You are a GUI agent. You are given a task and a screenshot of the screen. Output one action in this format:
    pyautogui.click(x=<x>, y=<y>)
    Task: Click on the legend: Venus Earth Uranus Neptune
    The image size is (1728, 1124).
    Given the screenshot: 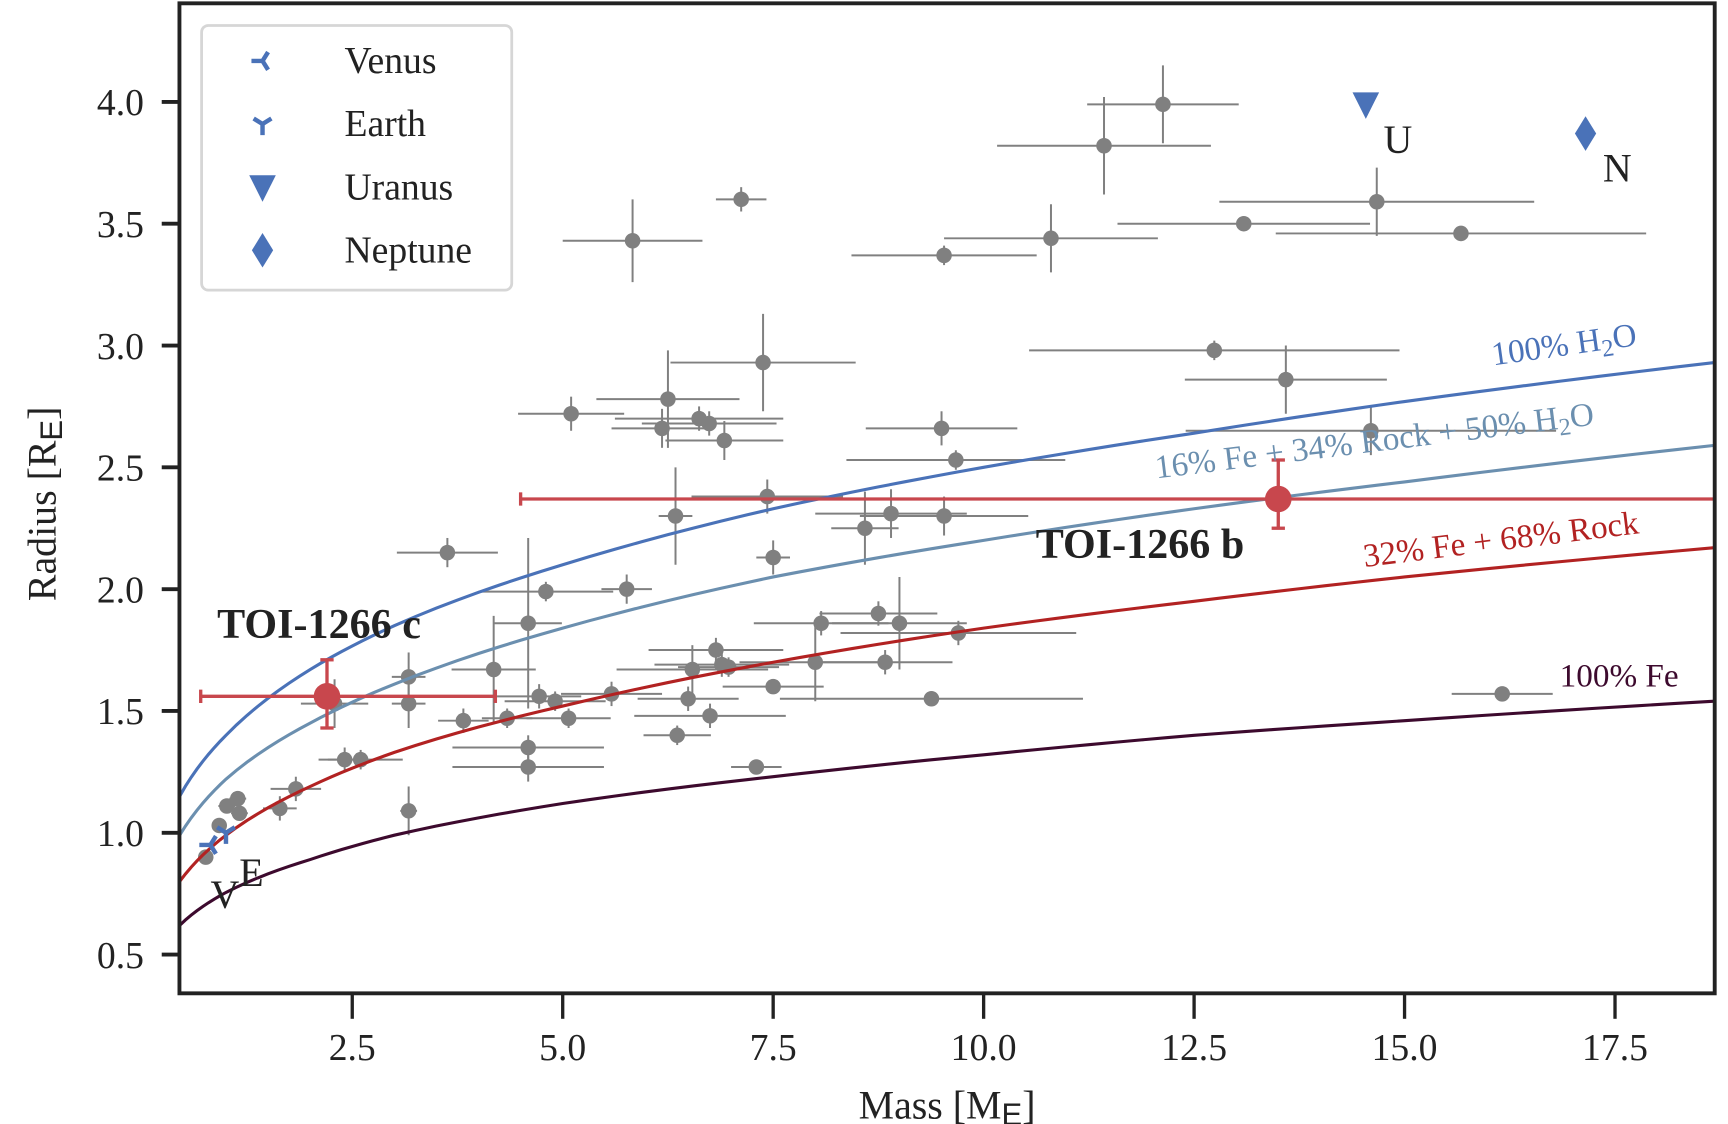 What is the action you would take?
    pyautogui.click(x=357, y=158)
    